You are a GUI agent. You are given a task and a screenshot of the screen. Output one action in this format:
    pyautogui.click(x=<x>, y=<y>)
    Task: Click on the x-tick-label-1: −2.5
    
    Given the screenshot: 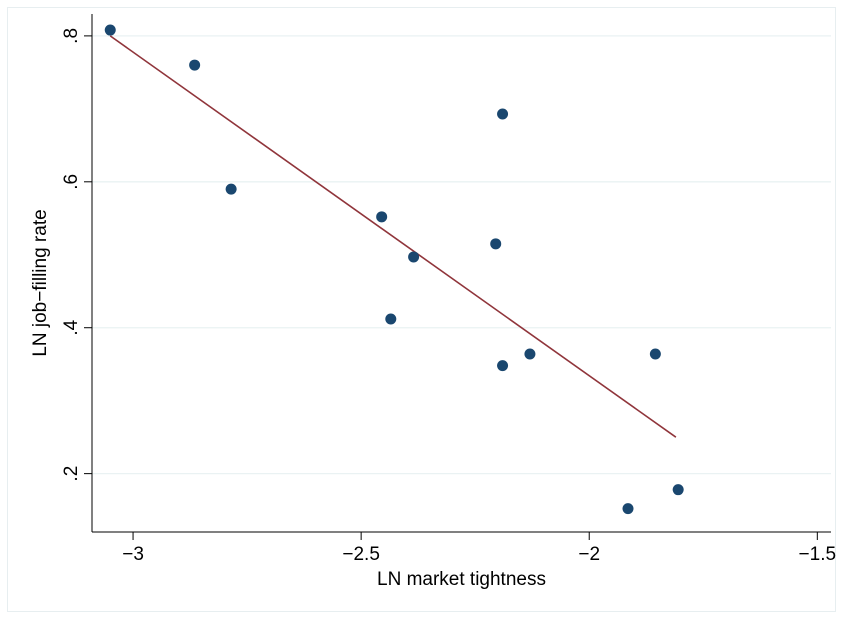 What is the action you would take?
    pyautogui.click(x=361, y=554)
    